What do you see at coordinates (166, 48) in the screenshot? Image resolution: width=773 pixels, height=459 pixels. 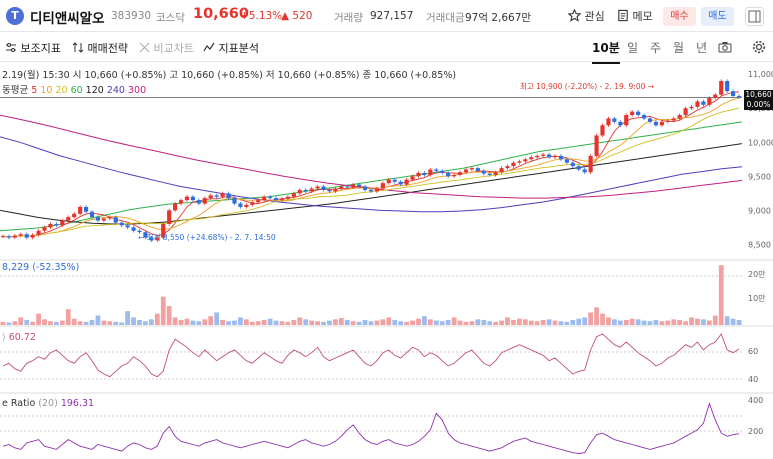 I see `compare-button: 비교차트` at bounding box center [166, 48].